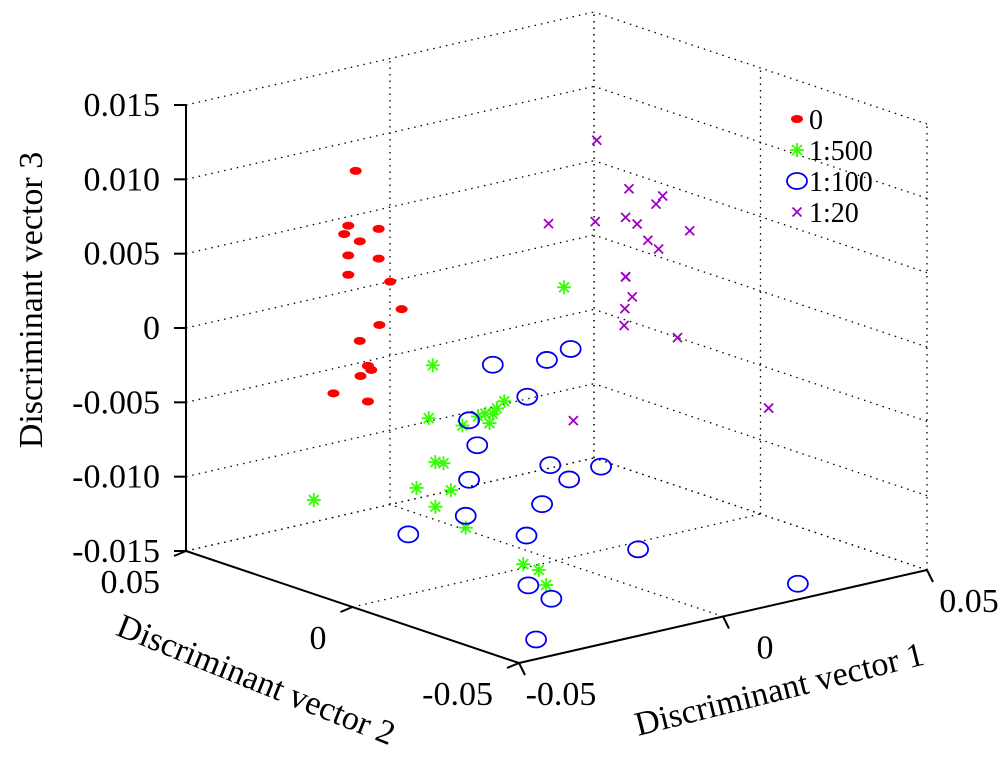 This screenshot has width=1000, height=763. What do you see at coordinates (841, 151) in the screenshot?
I see `legend-label: 1:500` at bounding box center [841, 151].